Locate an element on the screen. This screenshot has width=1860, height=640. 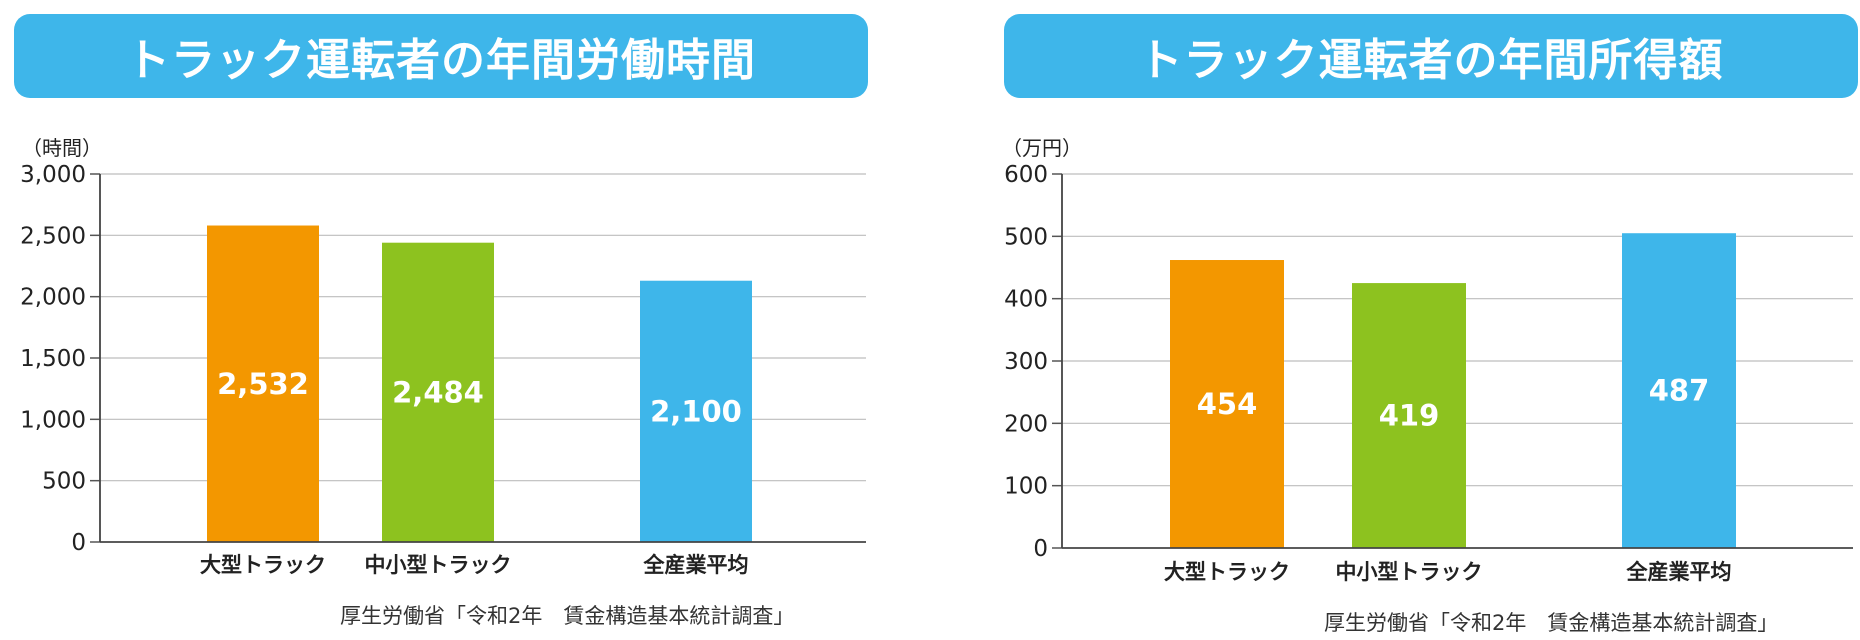
y-tick-label: 1,500 is located at coordinates (53, 359).